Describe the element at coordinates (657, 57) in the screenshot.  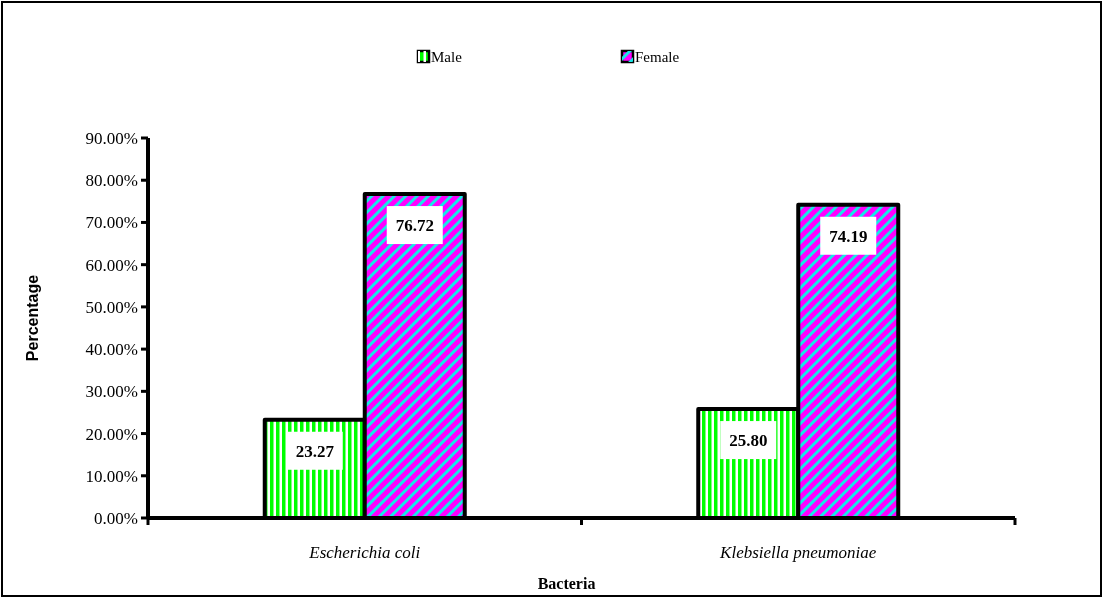
I see `legend-label: Female` at that location.